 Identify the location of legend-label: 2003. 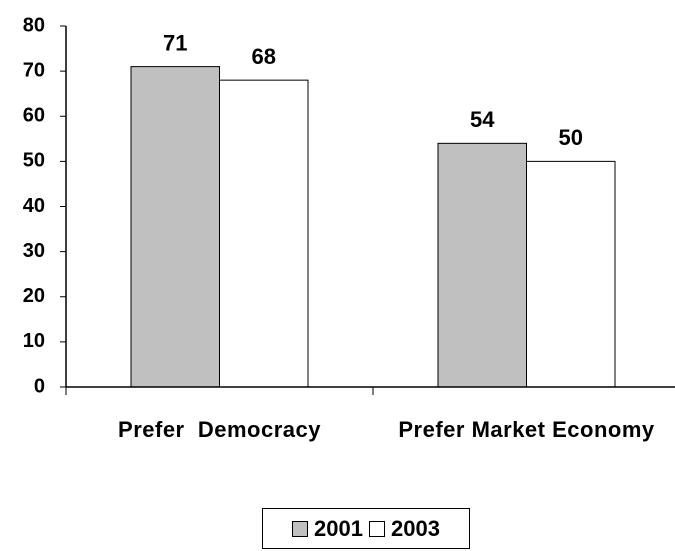
(415, 528).